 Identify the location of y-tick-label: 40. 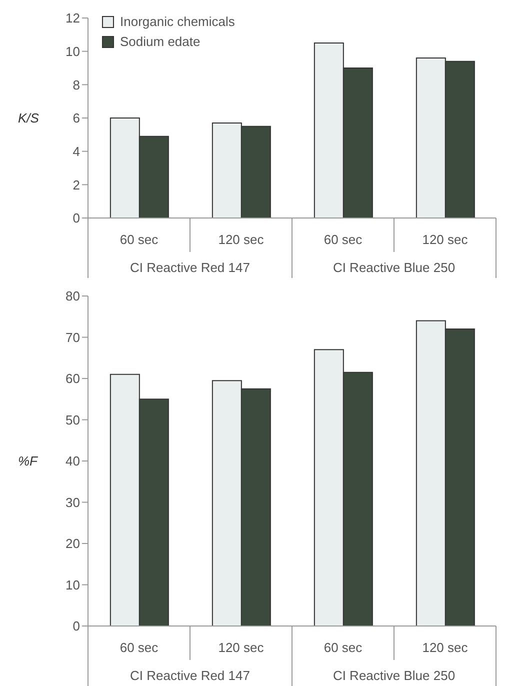
(73, 461).